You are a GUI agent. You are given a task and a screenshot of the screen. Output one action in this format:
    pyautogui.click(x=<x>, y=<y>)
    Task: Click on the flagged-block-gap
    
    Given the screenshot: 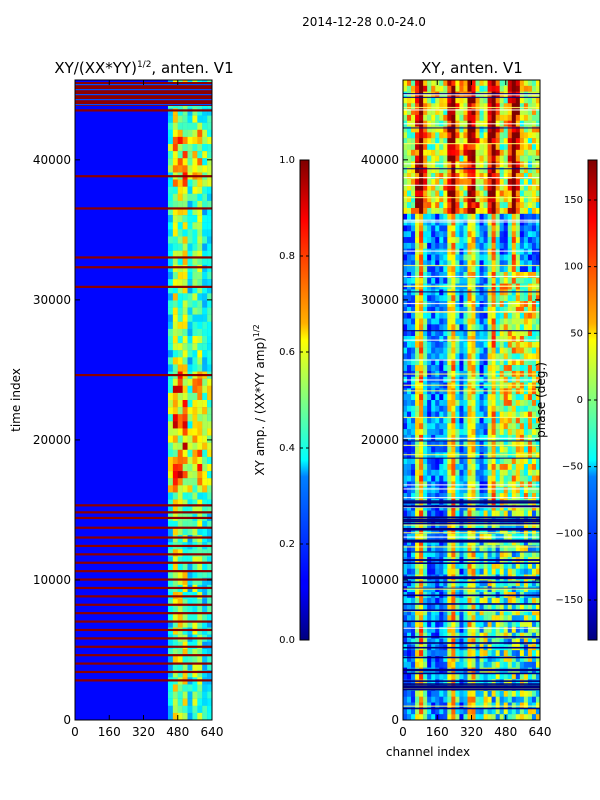 What is the action you would take?
    pyautogui.click(x=143, y=100)
    